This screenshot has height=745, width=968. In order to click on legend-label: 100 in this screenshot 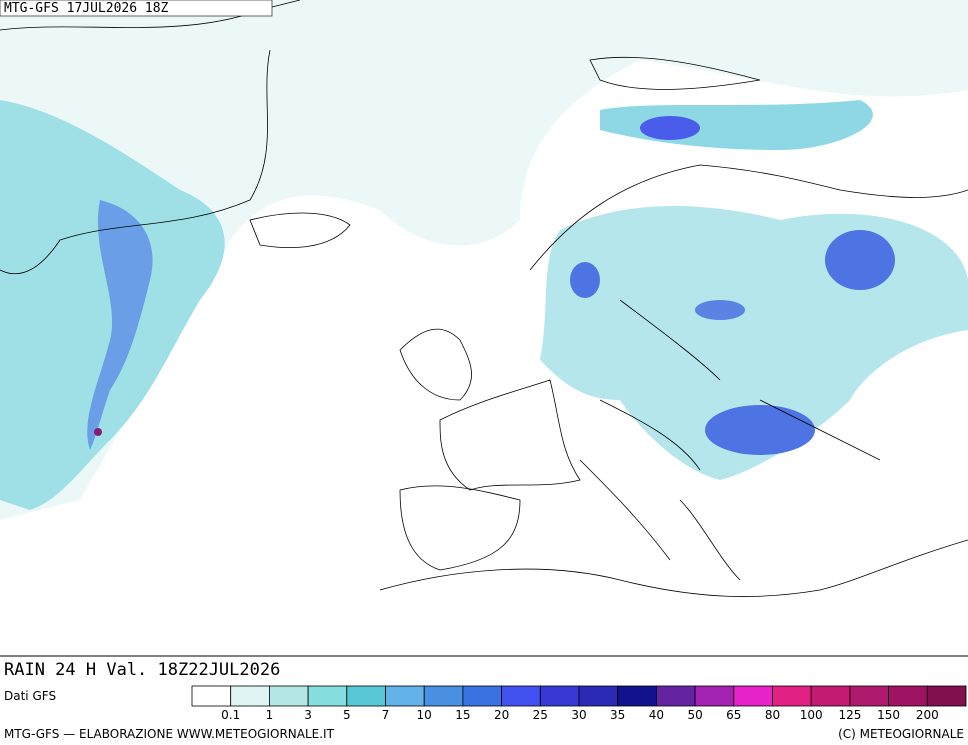, I will do `click(811, 715)`.